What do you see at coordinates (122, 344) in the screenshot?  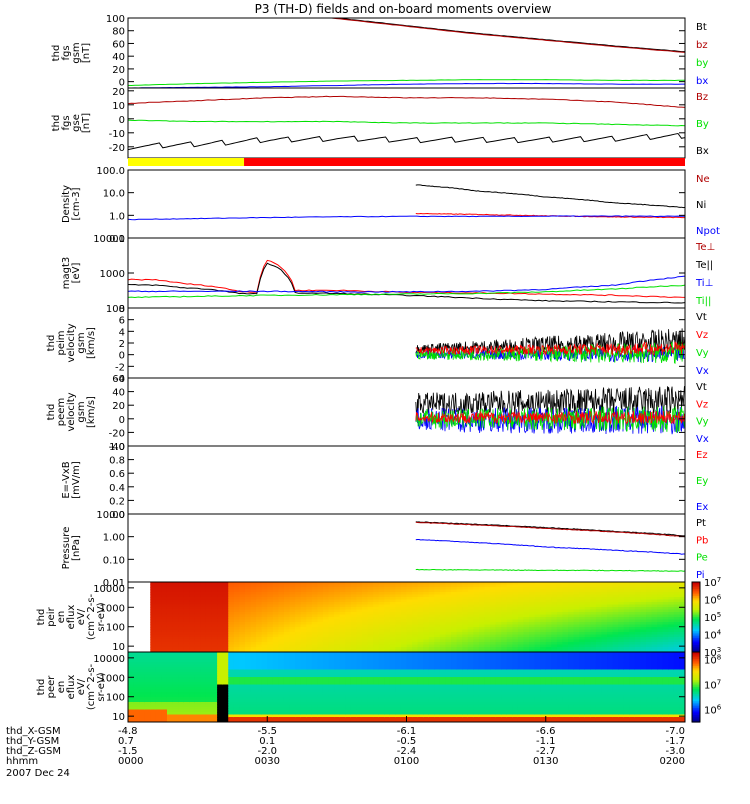 I see `y-tick-label: 2` at bounding box center [122, 344].